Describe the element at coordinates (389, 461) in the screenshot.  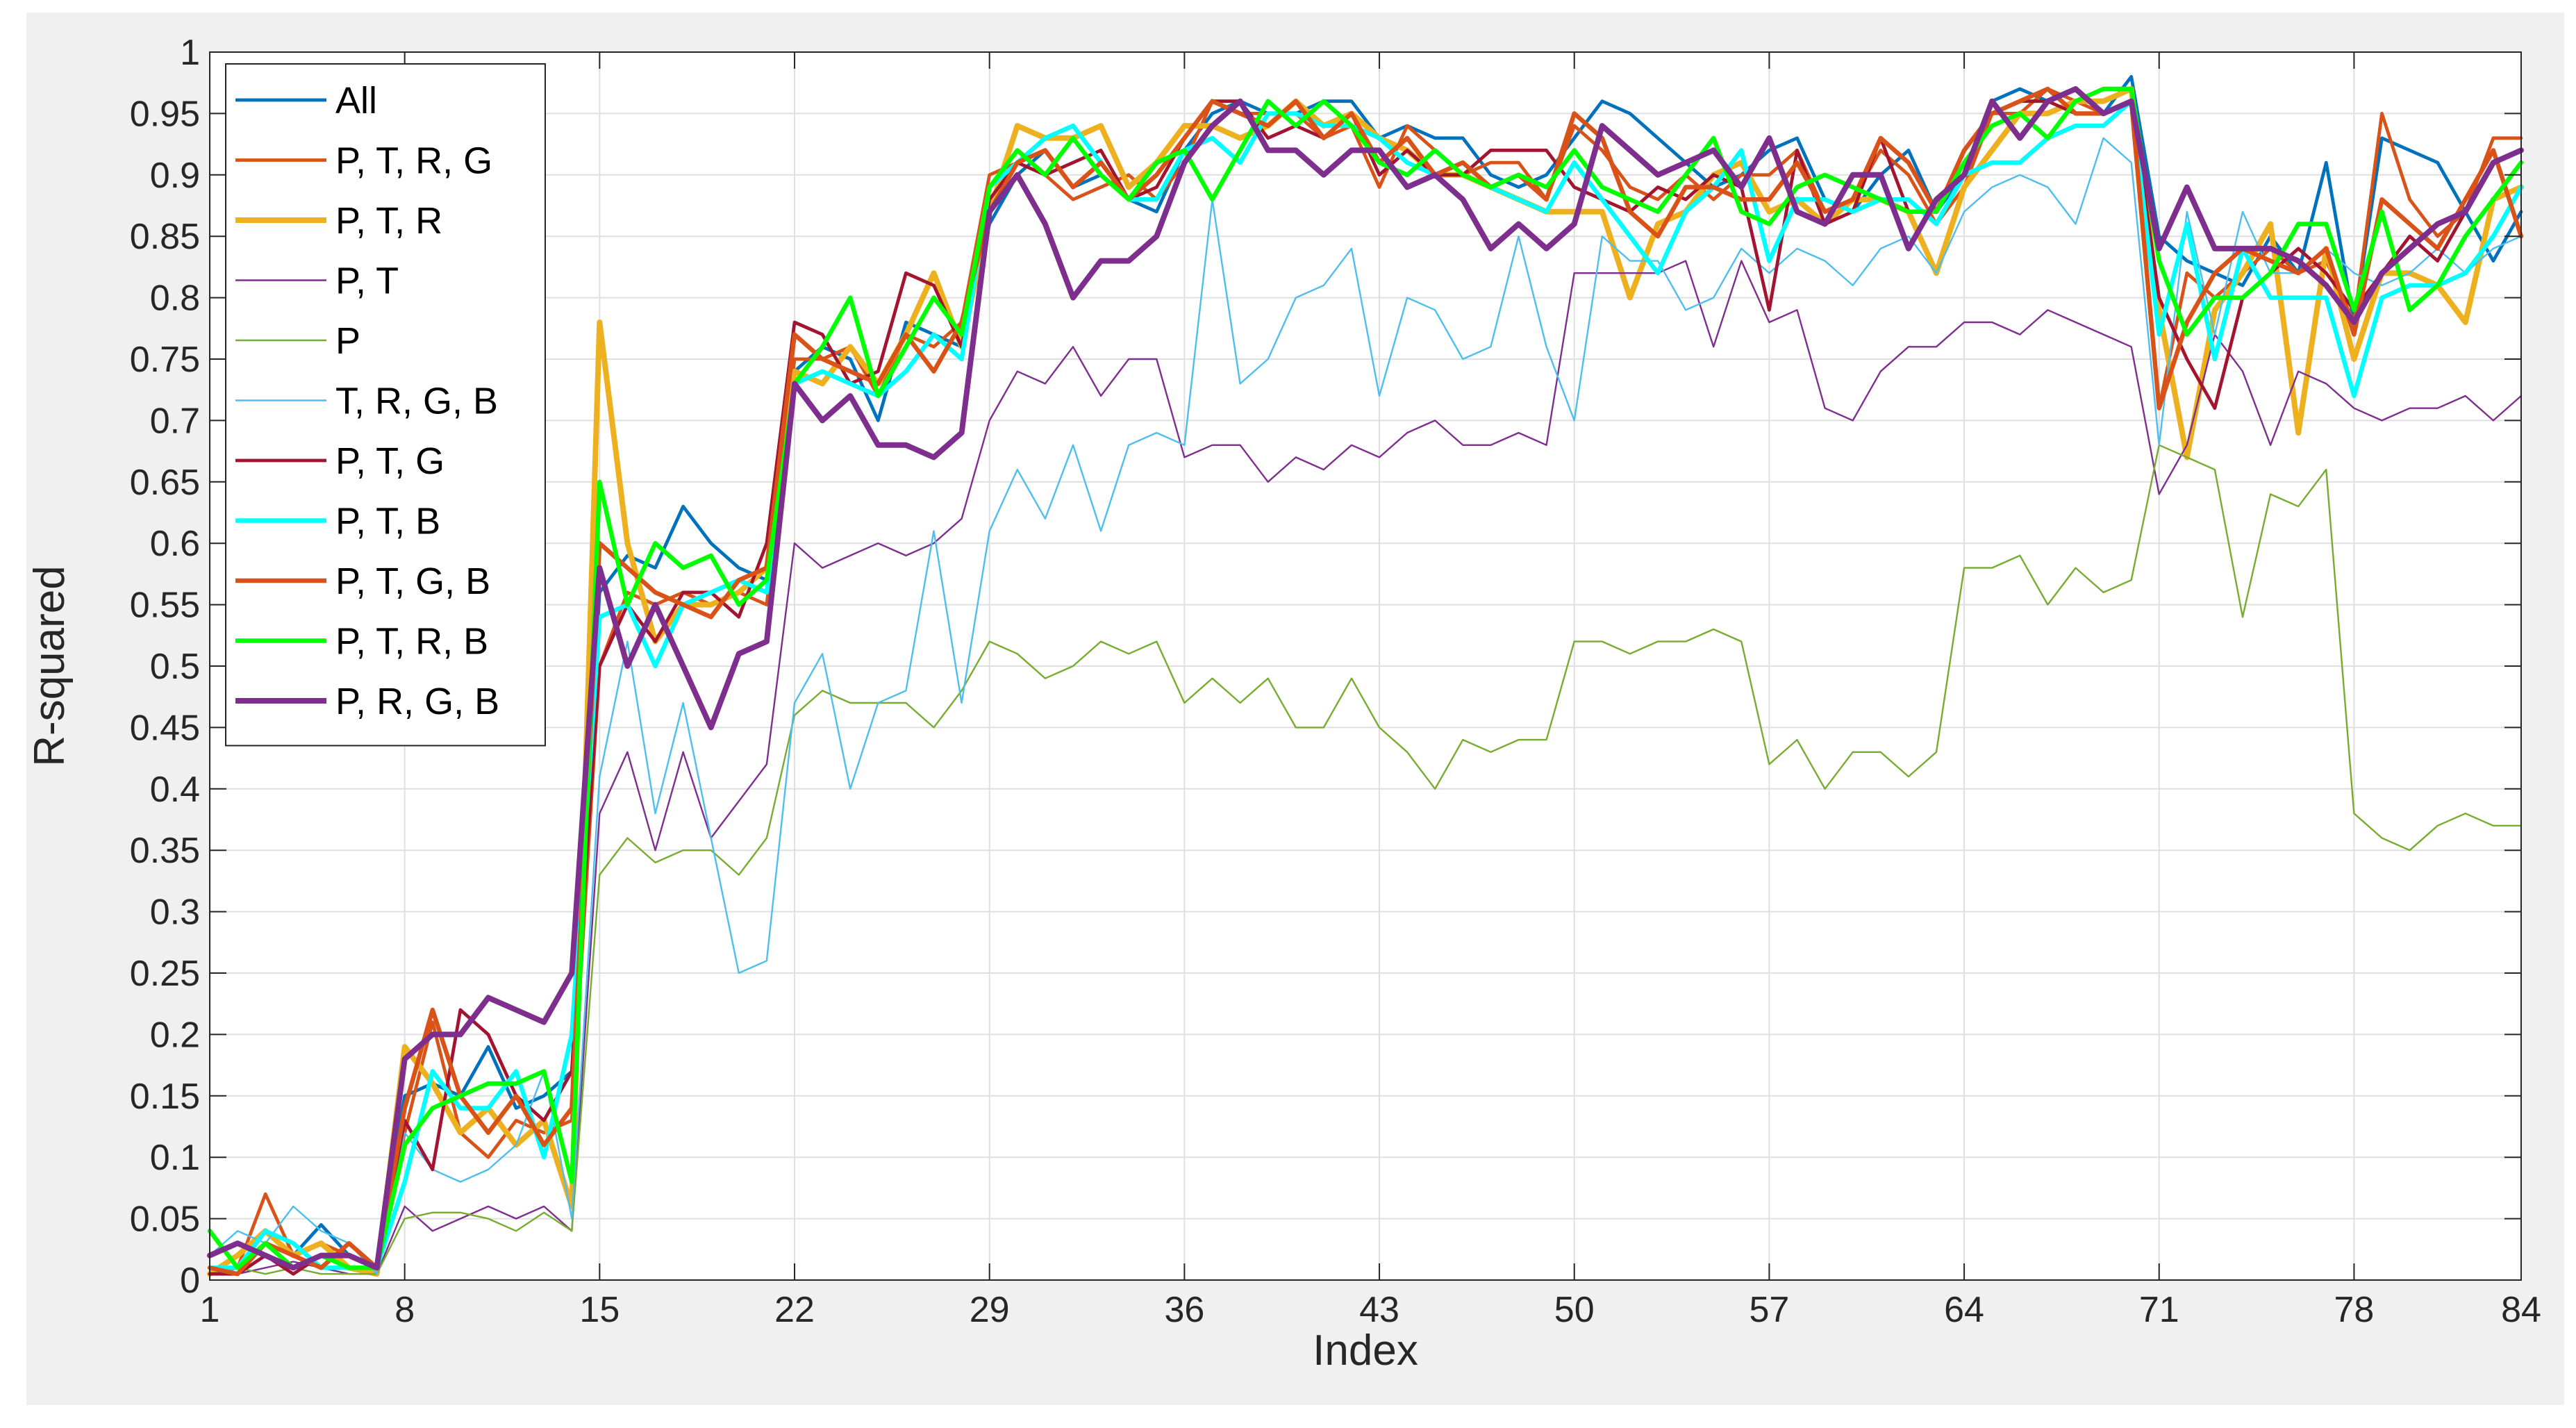
I see `legend-label: P, T, G` at that location.